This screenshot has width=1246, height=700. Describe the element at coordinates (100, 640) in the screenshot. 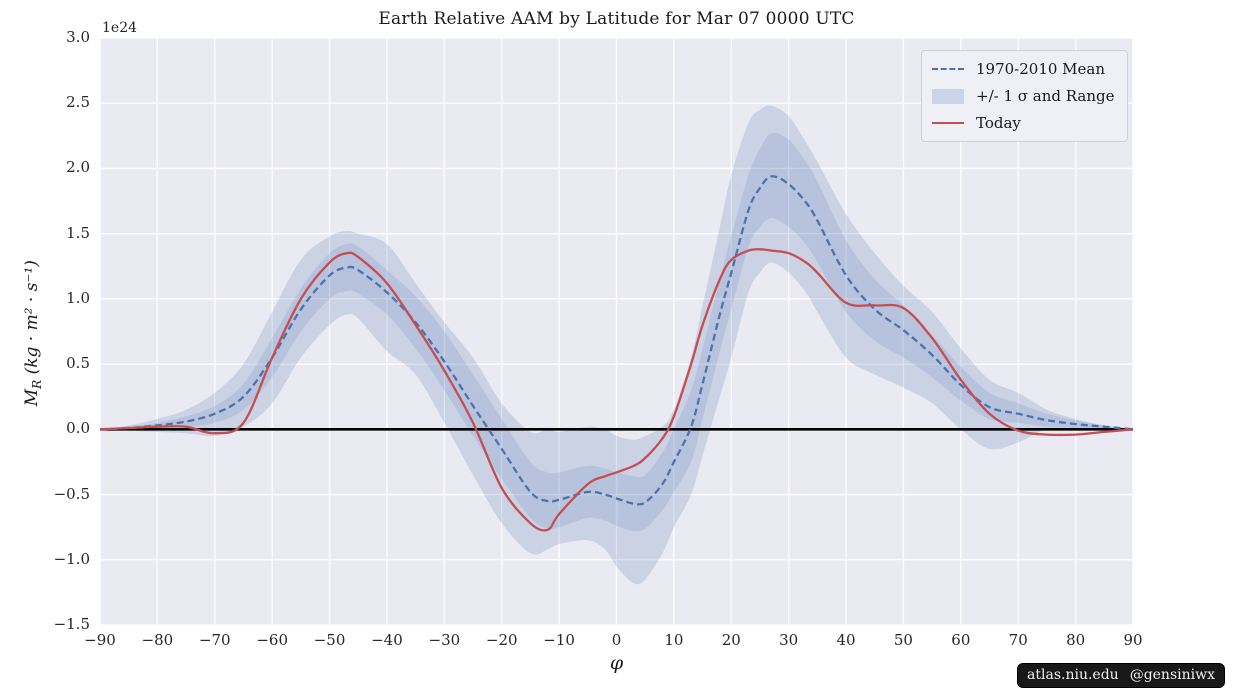

I see `x-tick-label: −90` at that location.